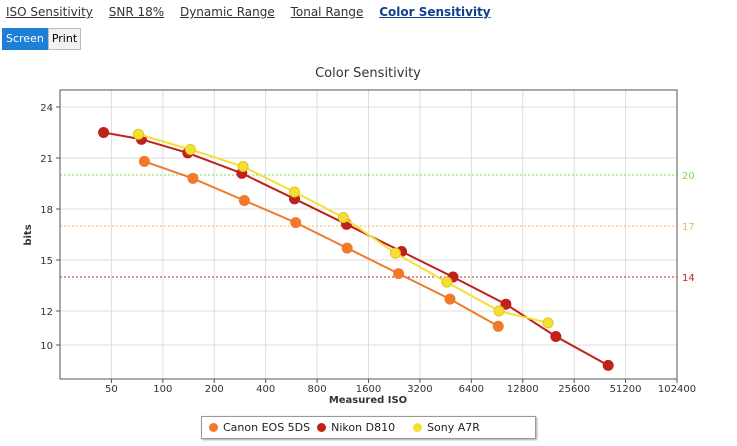 The image size is (737, 446). What do you see at coordinates (317, 389) in the screenshot?
I see `x-tick-label: 800` at bounding box center [317, 389].